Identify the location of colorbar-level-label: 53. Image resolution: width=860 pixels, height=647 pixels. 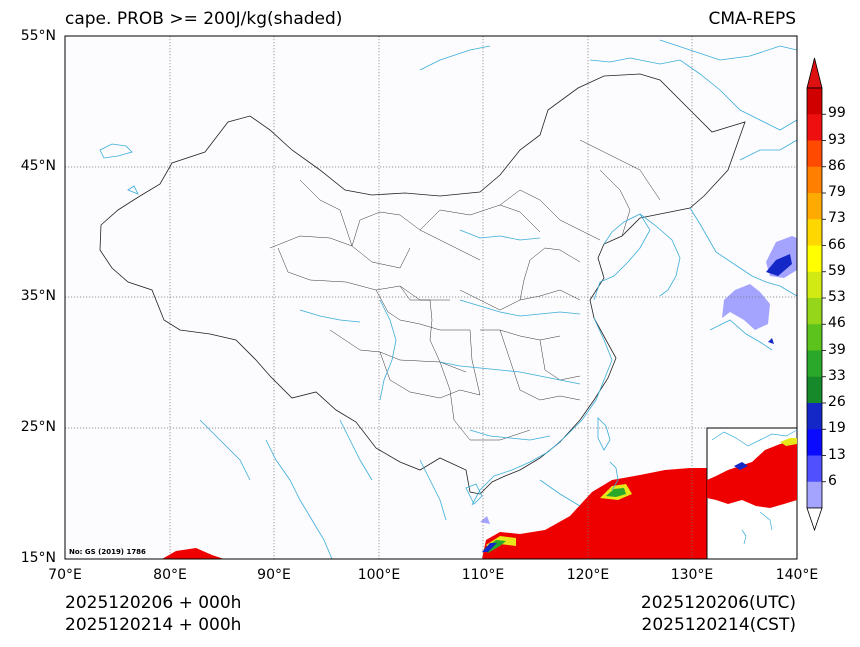
(837, 297).